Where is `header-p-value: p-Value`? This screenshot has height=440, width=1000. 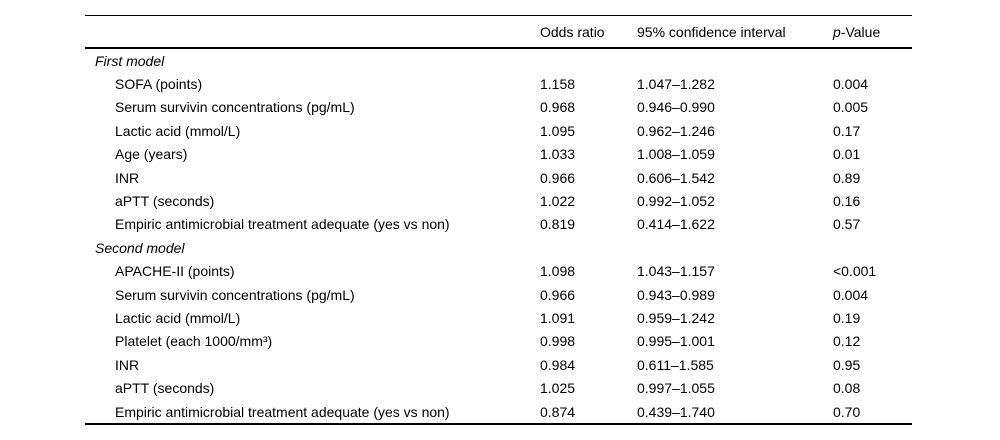
header-p-value: p-Value is located at coordinates (872, 32).